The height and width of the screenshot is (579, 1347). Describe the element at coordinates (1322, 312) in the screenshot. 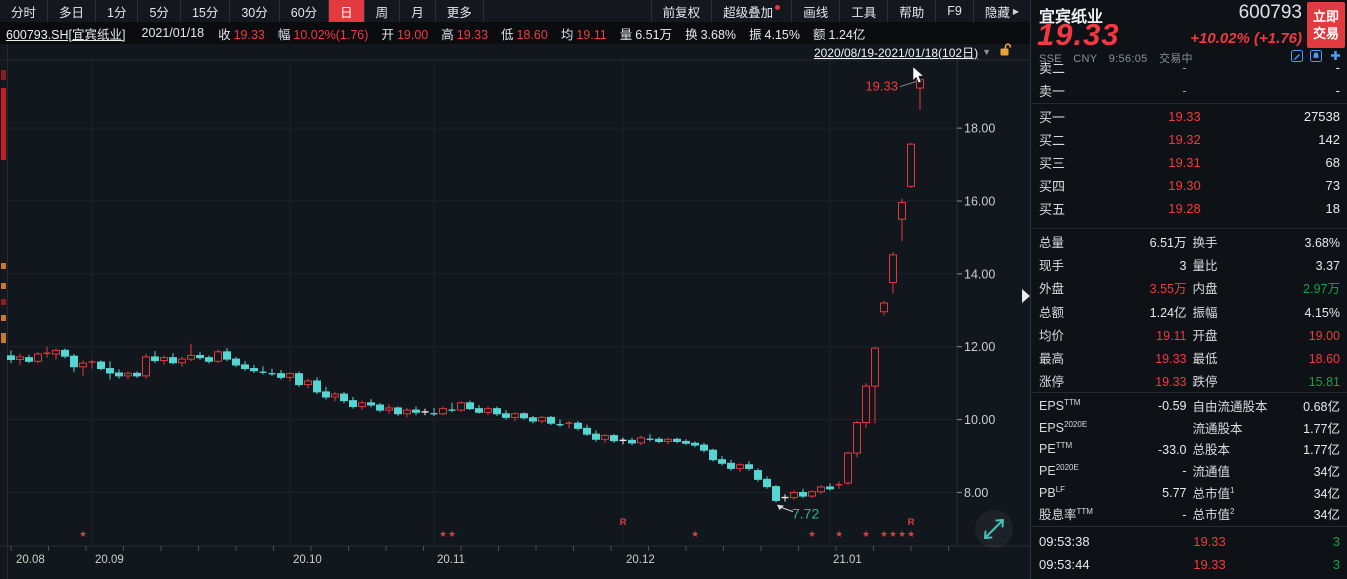

I see `stats-value: 4.15%` at that location.